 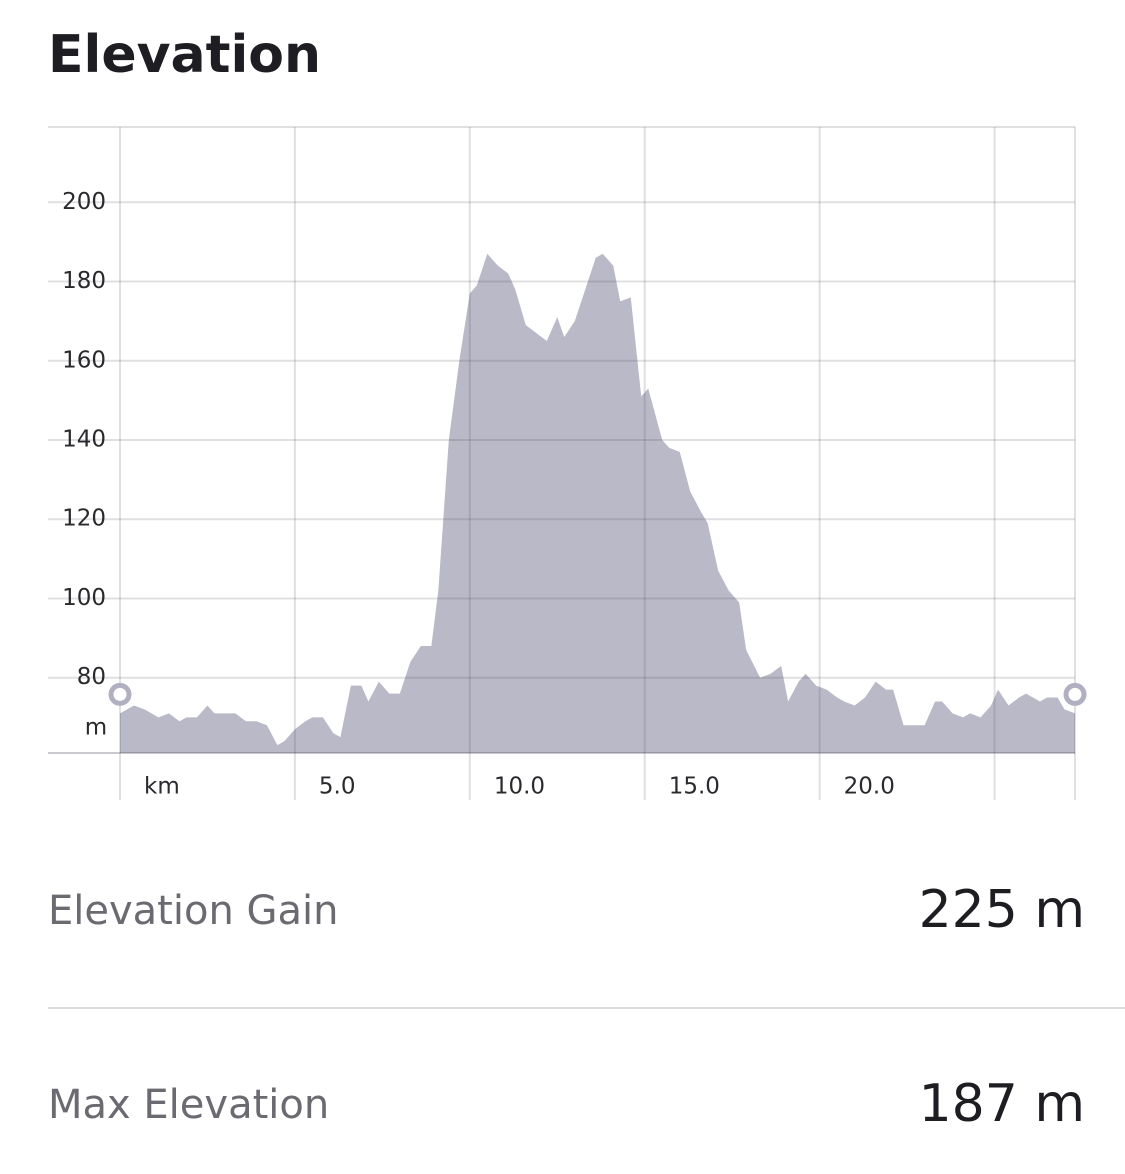 I want to click on x-tick-label: 15.0, so click(x=694, y=787).